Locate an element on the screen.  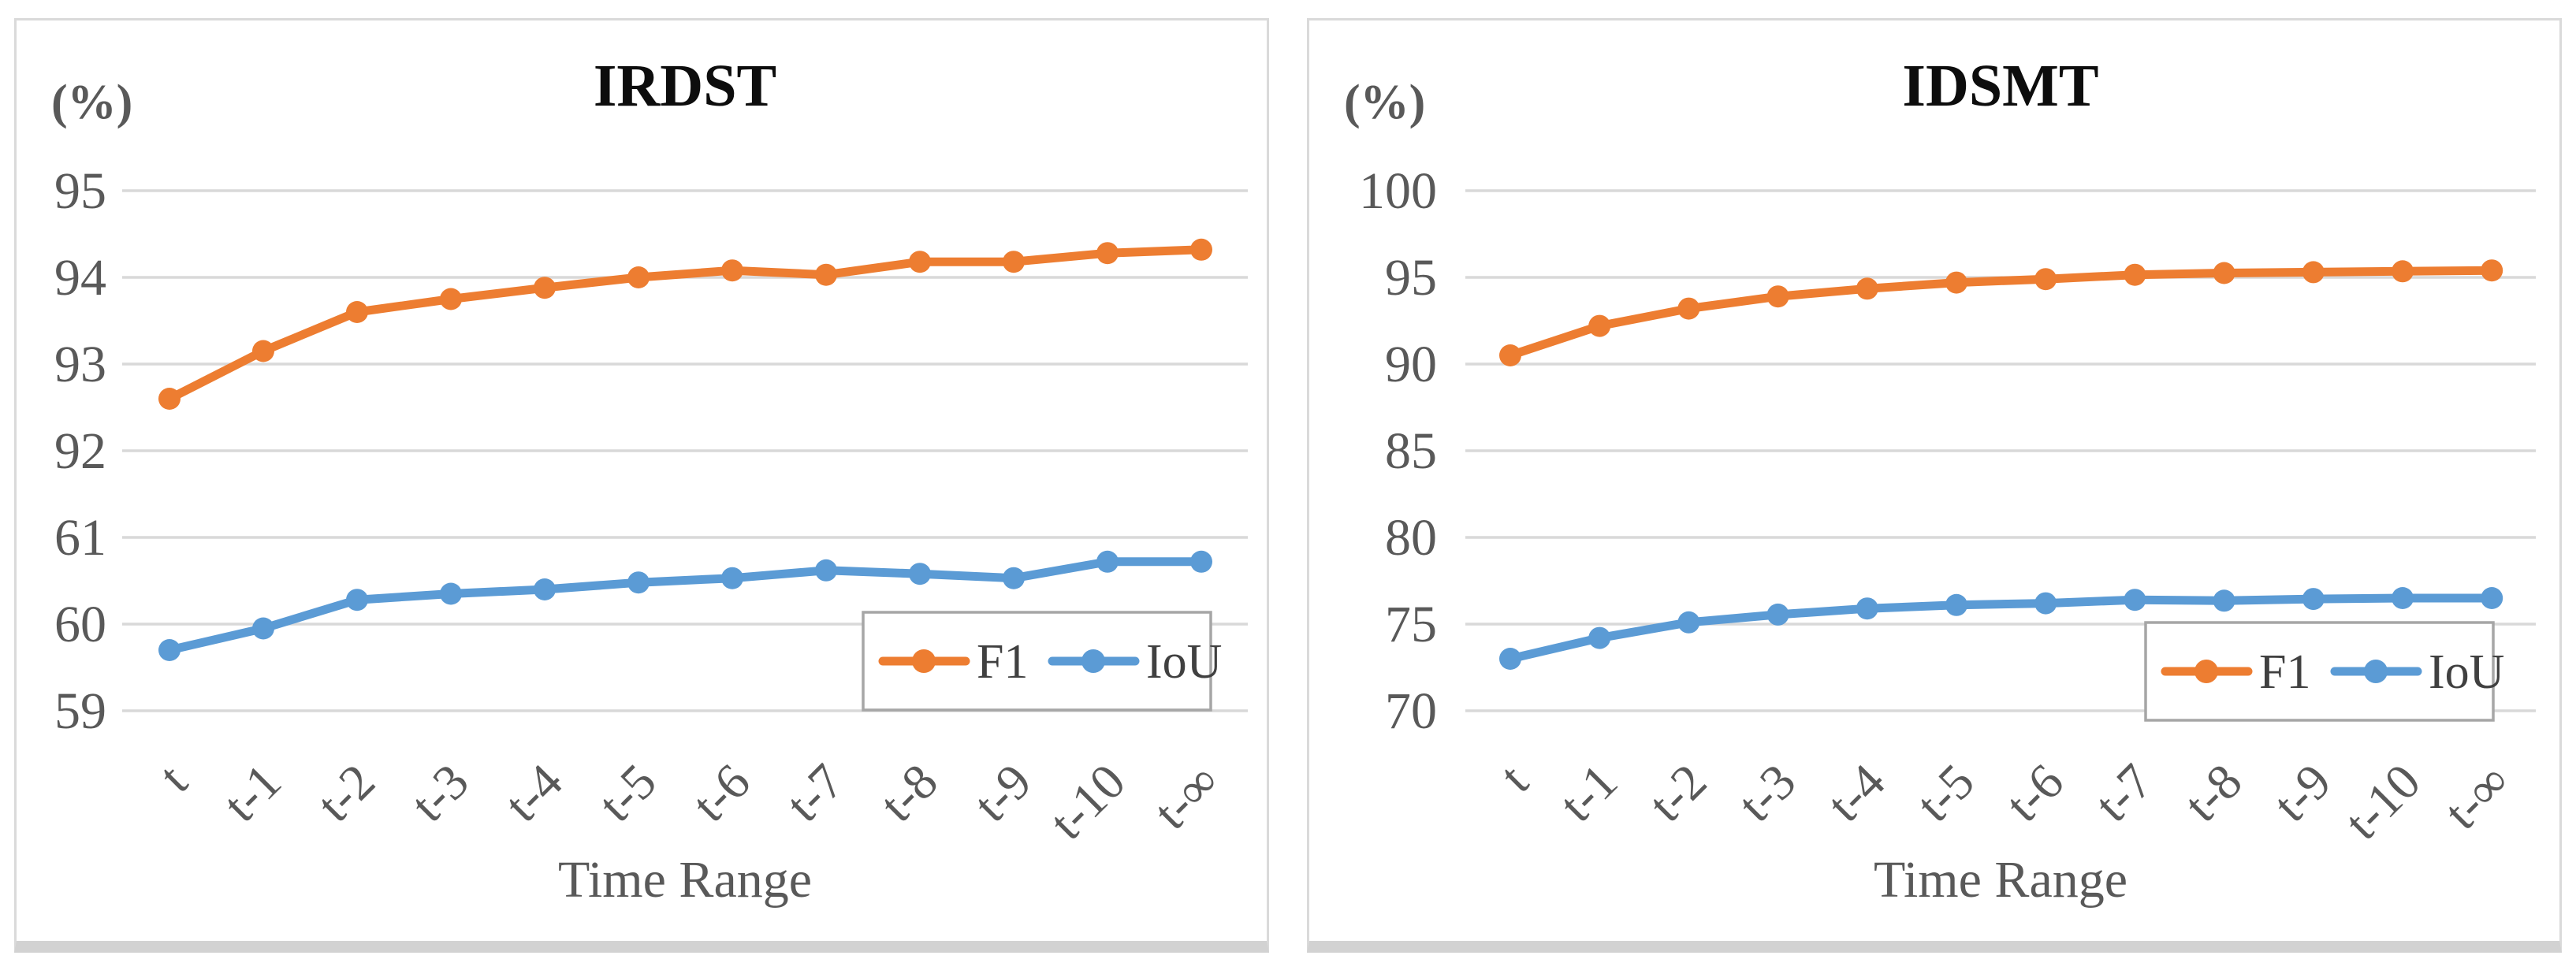
y-tick-label: 59 is located at coordinates (80, 711).